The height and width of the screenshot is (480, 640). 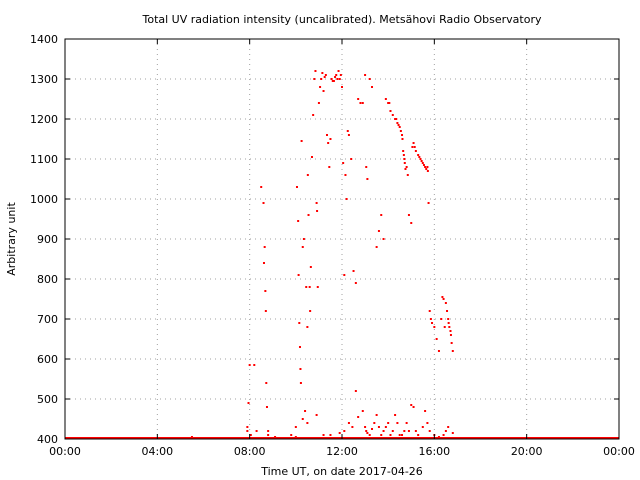 I want to click on x-tick-label: 20:00, so click(x=527, y=451).